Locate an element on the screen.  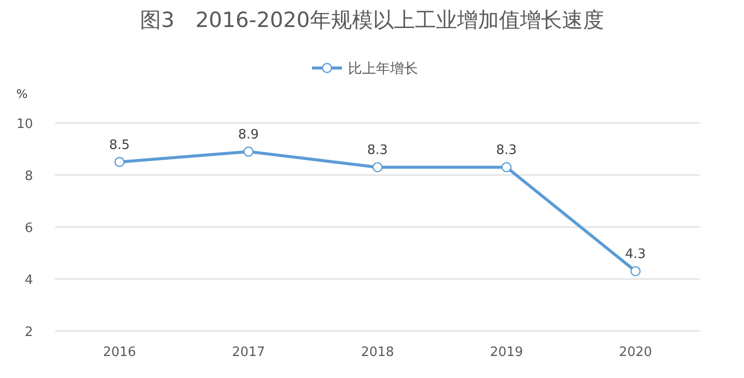
x-tick-label: 2016 is located at coordinates (119, 352).